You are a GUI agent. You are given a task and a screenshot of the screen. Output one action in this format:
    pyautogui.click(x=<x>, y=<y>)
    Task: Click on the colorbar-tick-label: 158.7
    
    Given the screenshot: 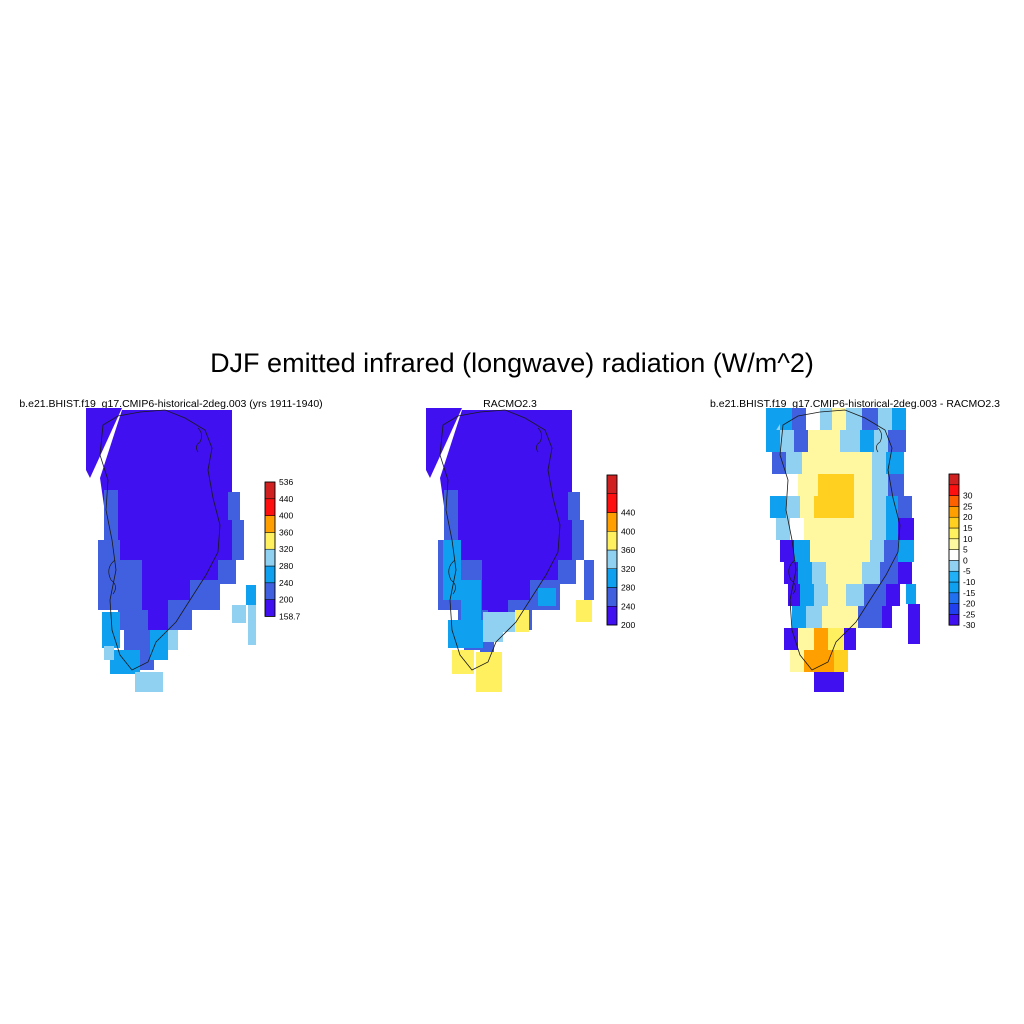 What is the action you would take?
    pyautogui.click(x=290, y=616)
    